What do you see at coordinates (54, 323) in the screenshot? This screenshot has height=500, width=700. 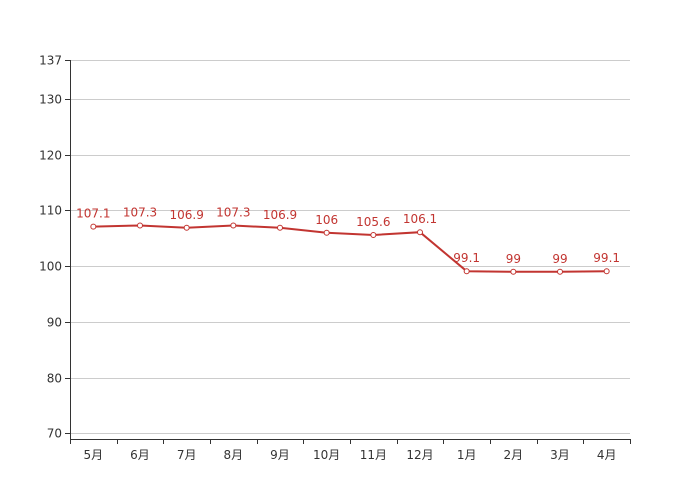 I see `y-tick-label: 90` at bounding box center [54, 323].